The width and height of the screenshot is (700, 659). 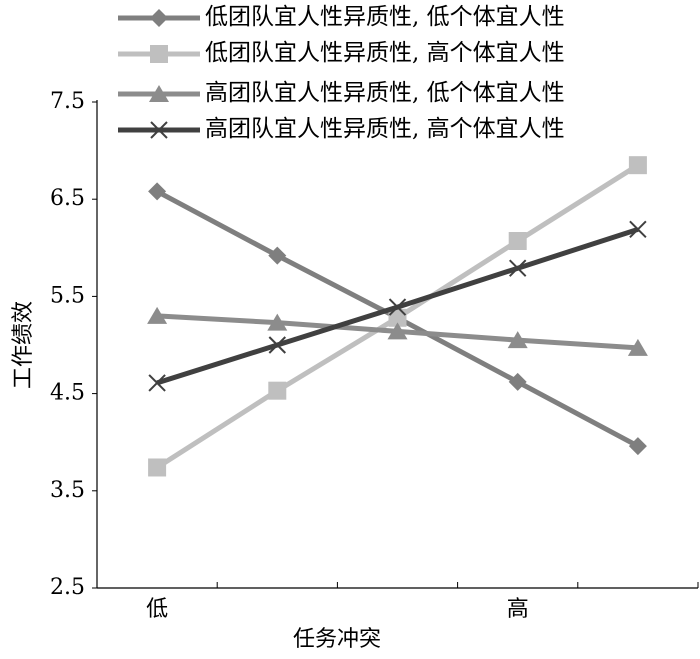 I want to click on x-tick-label: 高, so click(x=518, y=609).